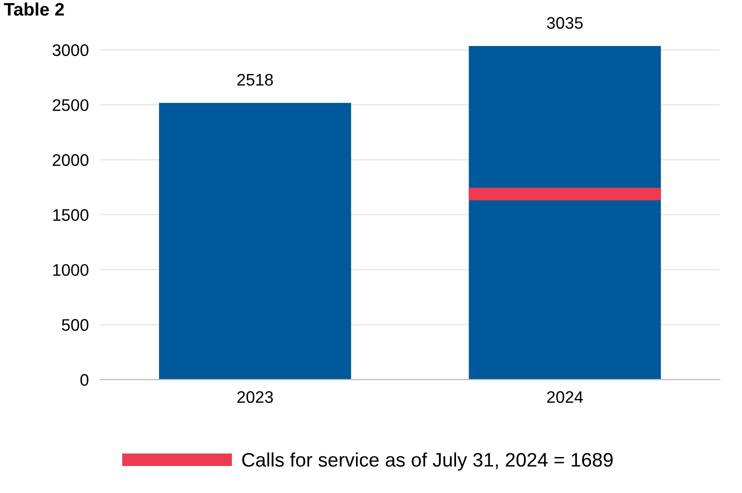 The width and height of the screenshot is (742, 493). I want to click on y-tick-label: 500, so click(75, 325).